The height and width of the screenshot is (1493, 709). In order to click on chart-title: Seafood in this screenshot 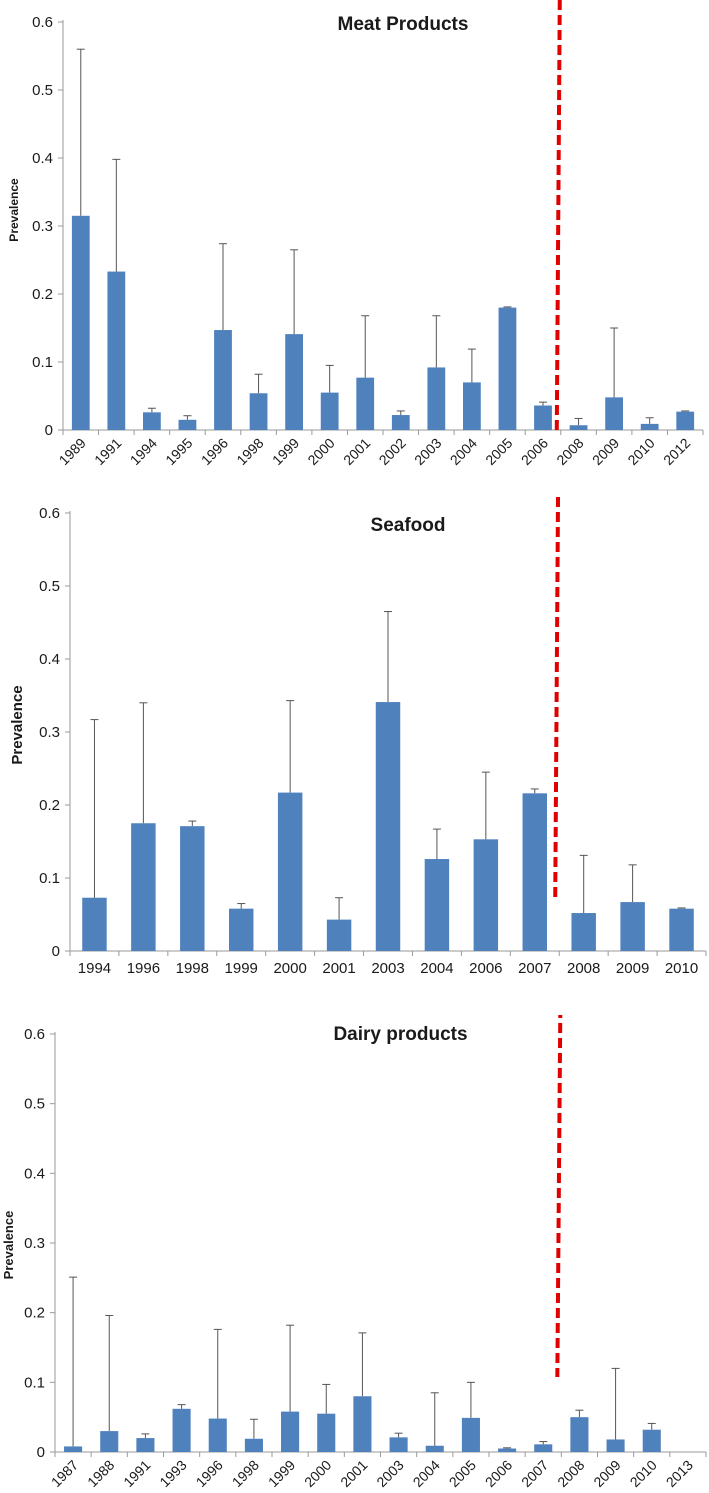, I will do `click(408, 525)`.